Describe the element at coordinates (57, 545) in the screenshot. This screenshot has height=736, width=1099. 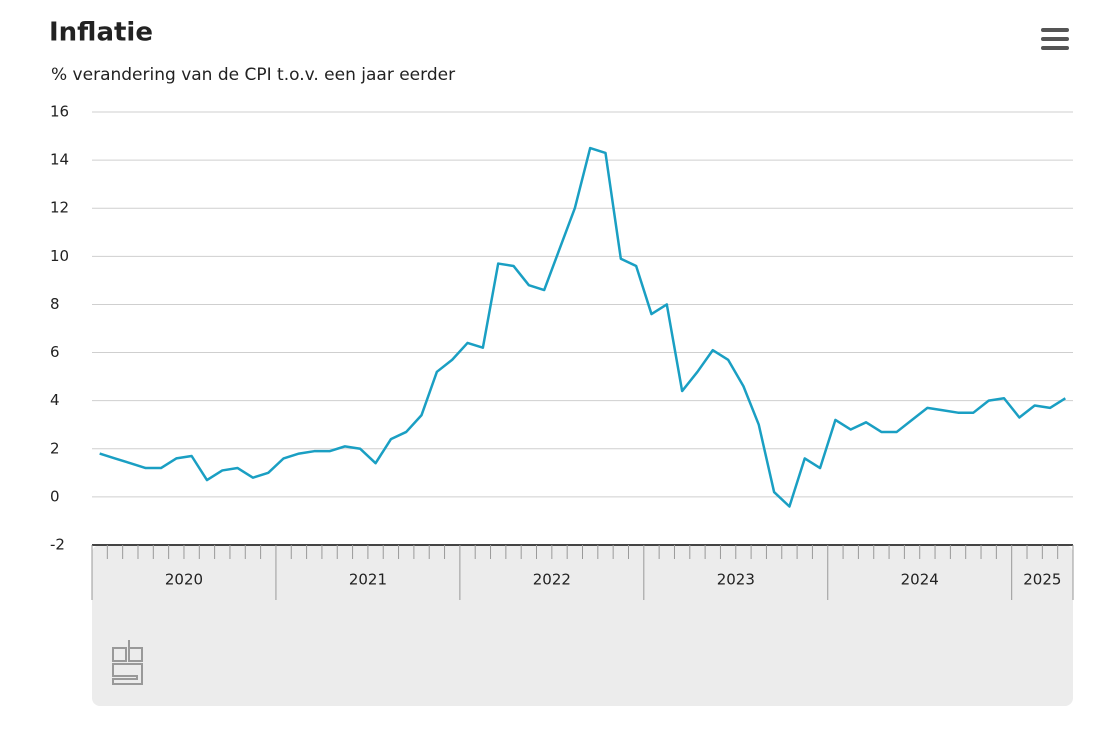
I see `y-tick-label: -2` at that location.